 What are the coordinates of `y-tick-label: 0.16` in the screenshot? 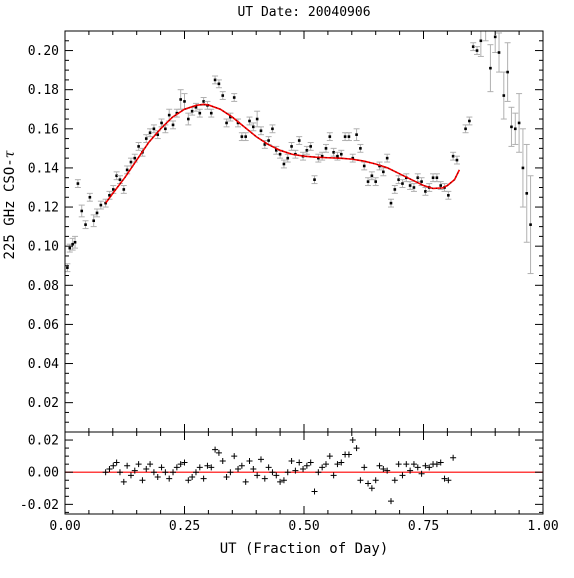 It's located at (43, 129).